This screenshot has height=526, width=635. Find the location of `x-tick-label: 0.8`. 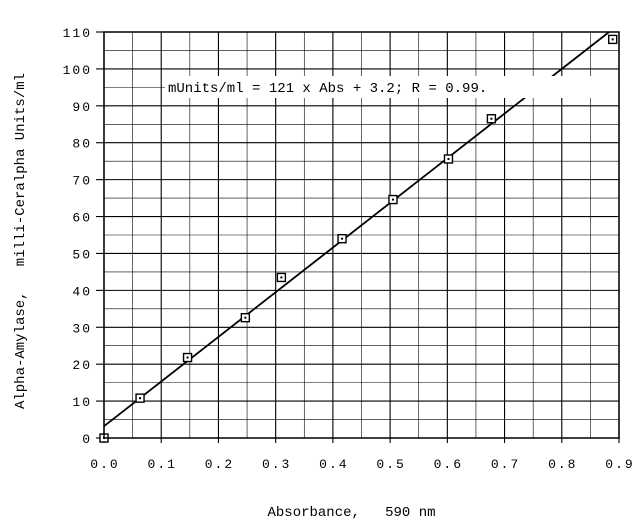

x-tick-label: 0.8 is located at coordinates (562, 464).